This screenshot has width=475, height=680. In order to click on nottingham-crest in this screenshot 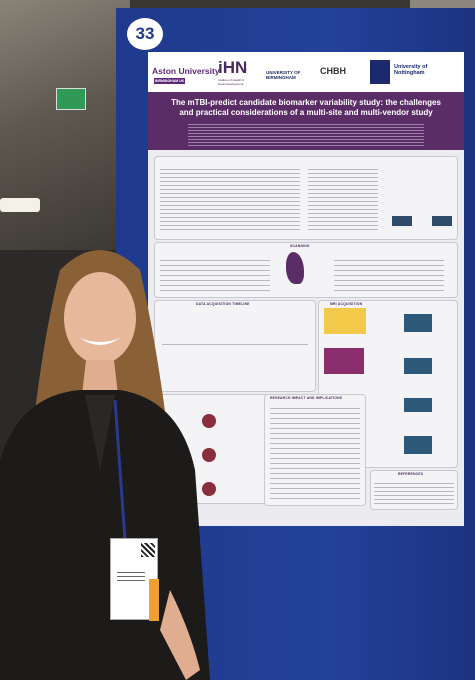, I will do `click(380, 72)`.